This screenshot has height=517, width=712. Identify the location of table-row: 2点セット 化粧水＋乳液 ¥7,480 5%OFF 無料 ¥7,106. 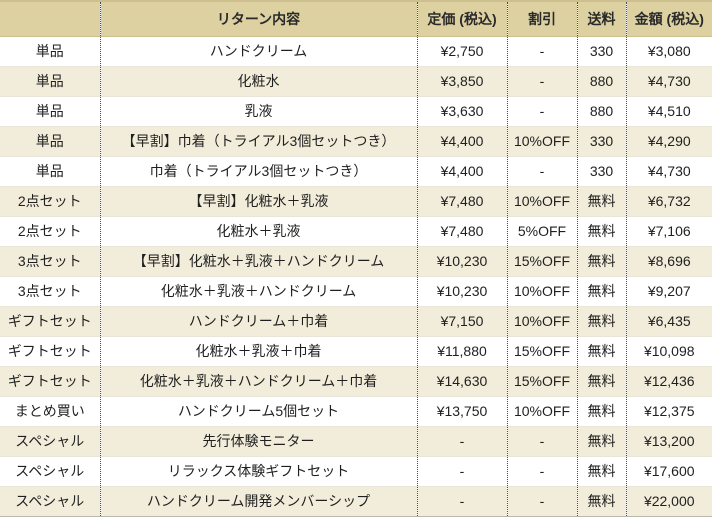
(356, 231).